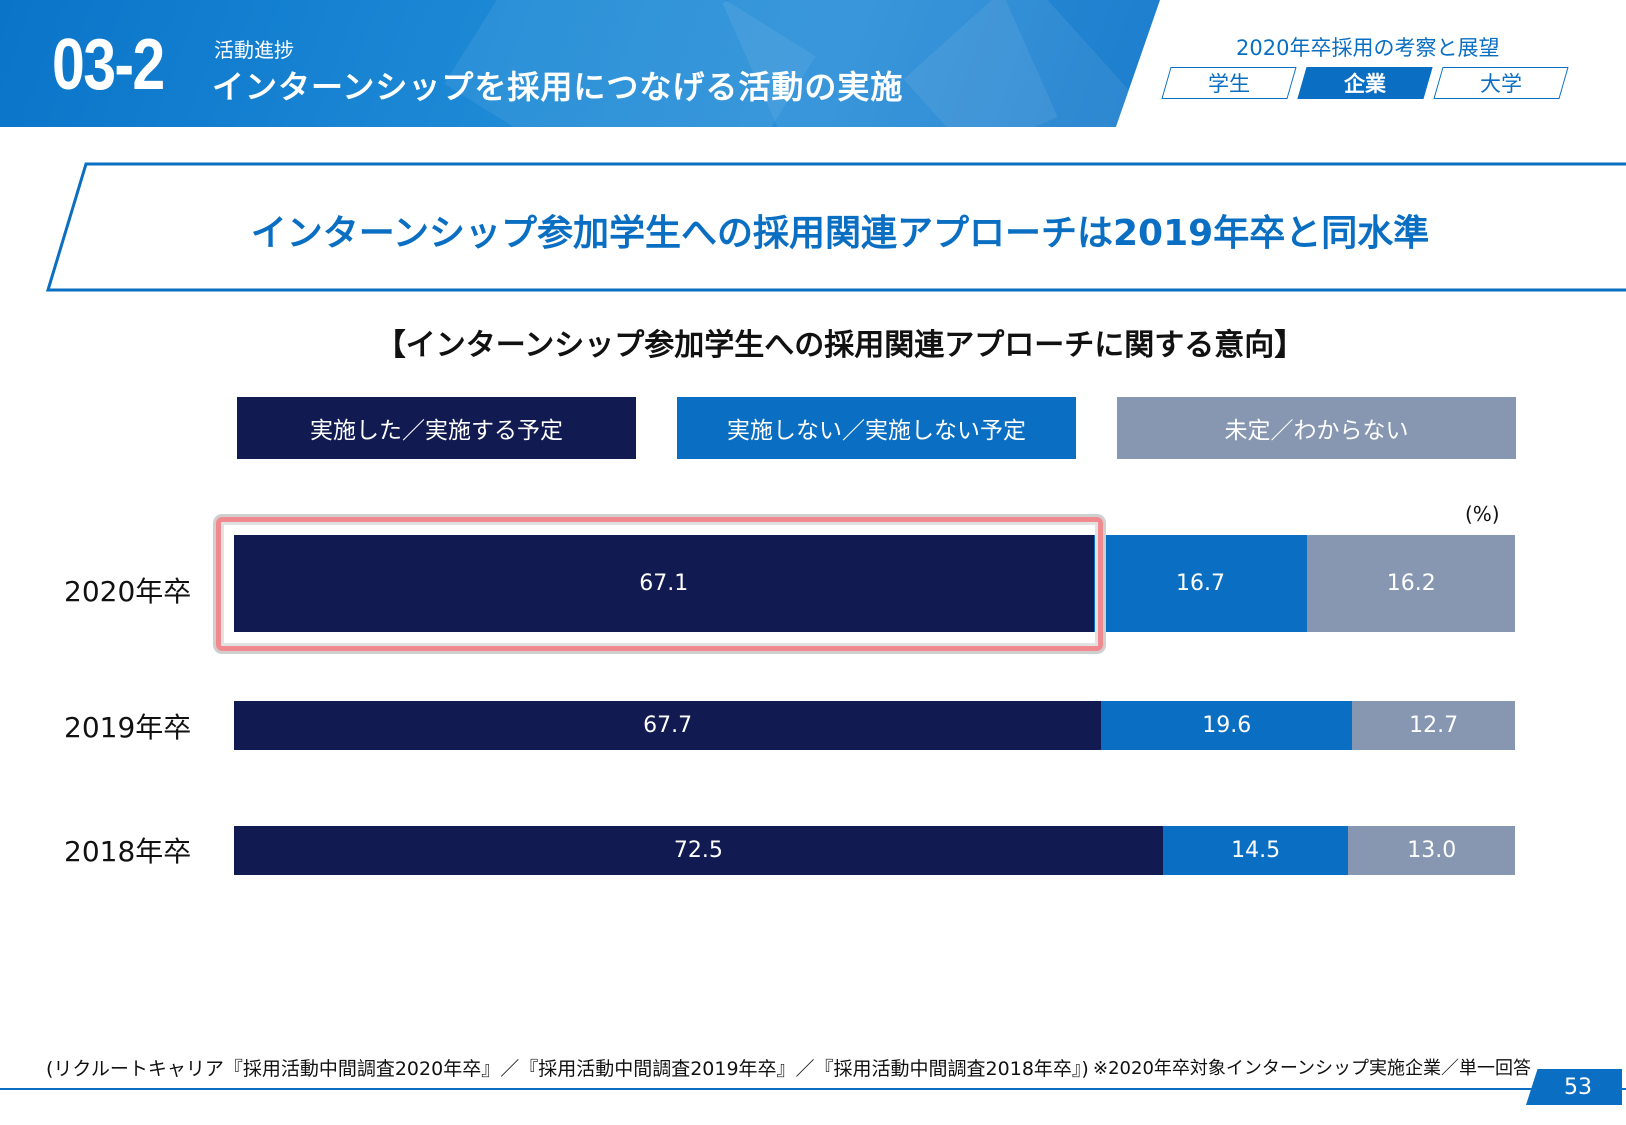 This screenshot has height=1125, width=1626. Describe the element at coordinates (128, 591) in the screenshot. I see `category-label: 2020年卒` at that location.